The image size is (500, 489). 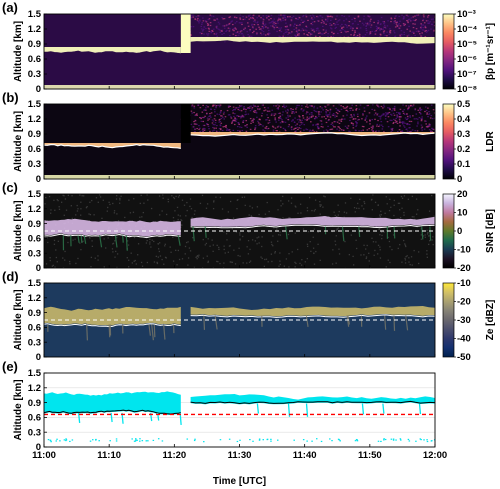 What do you see at coordinates (370, 455) in the screenshot?
I see `x-tick-label: 11:50` at bounding box center [370, 455].